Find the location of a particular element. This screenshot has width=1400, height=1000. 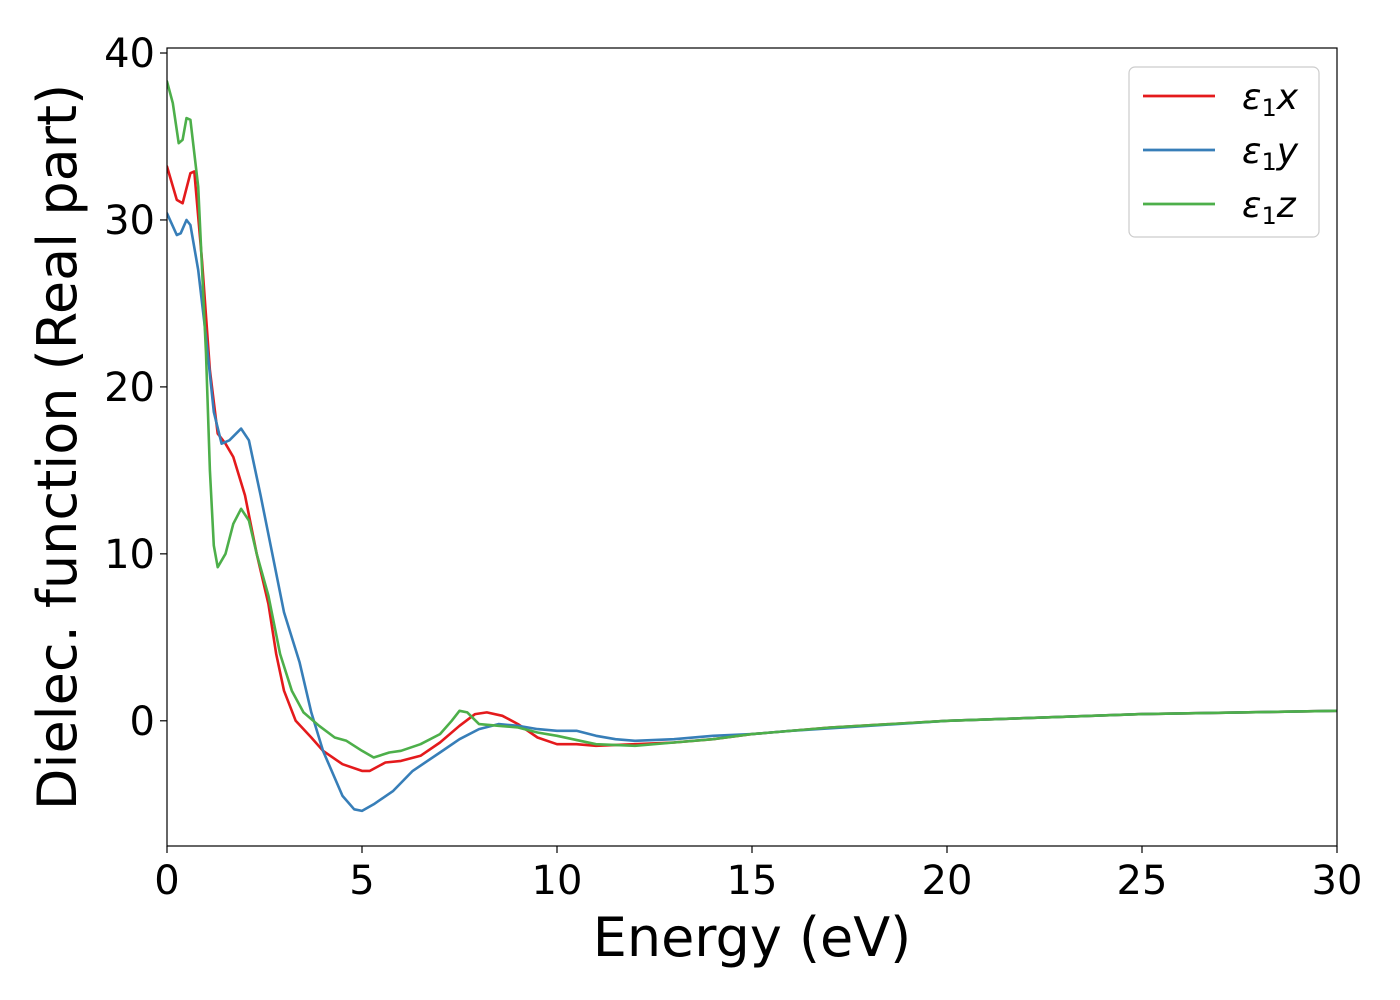

x-tick-label: 20 is located at coordinates (947, 881).